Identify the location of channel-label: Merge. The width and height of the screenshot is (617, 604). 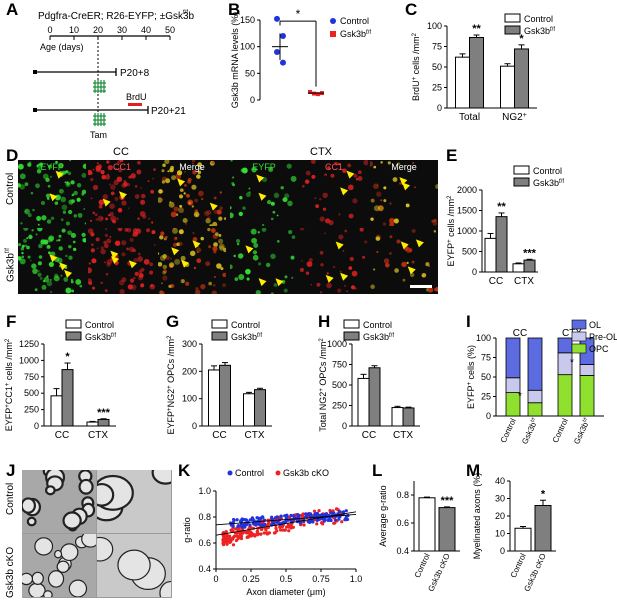
(404, 167).